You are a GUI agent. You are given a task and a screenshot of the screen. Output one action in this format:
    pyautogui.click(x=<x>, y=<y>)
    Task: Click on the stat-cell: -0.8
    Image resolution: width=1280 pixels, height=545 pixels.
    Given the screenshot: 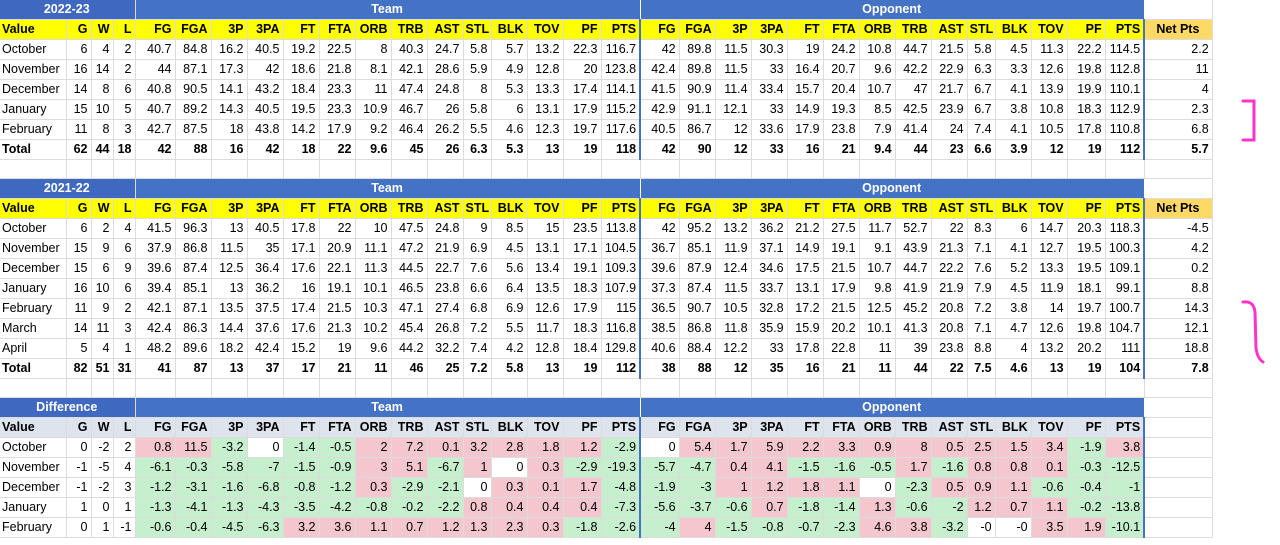 What is the action you would take?
    pyautogui.click(x=301, y=487)
    